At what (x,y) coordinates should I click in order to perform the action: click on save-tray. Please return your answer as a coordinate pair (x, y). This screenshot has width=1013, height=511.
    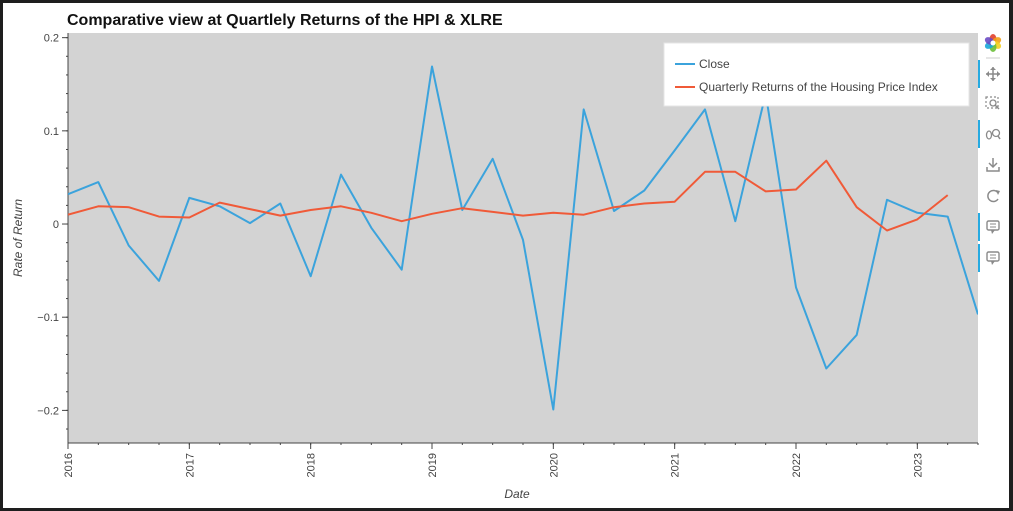
    Looking at the image, I should click on (993, 169).